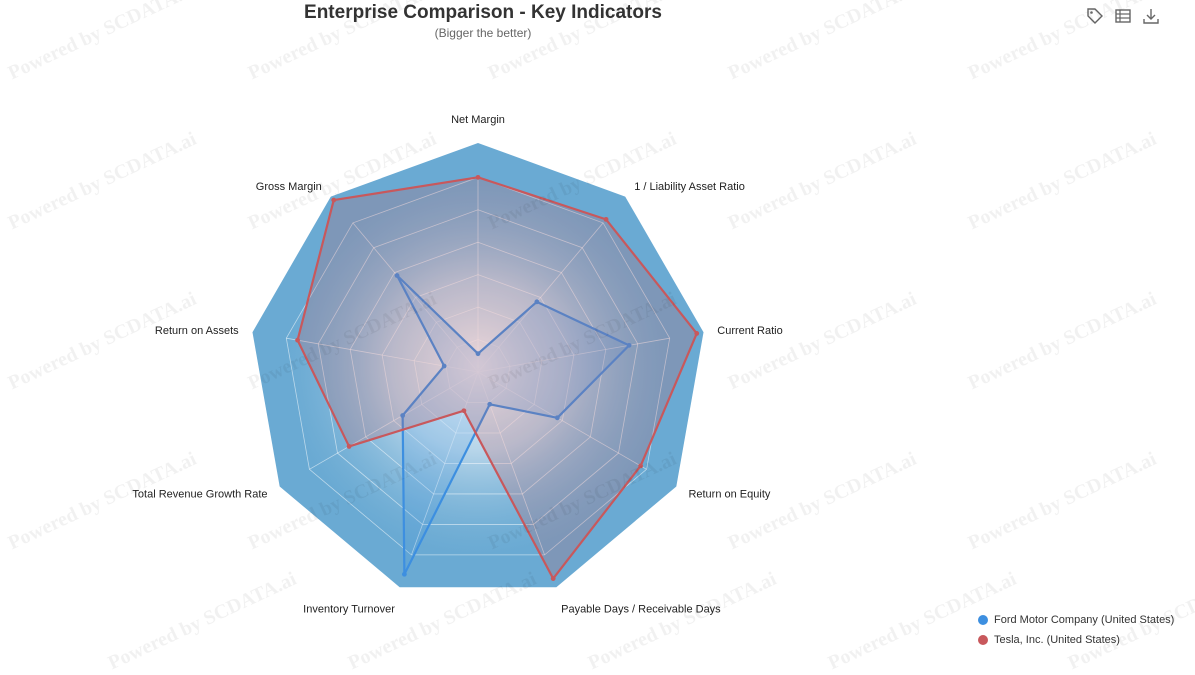  I want to click on series-ford-area, so click(513, 425).